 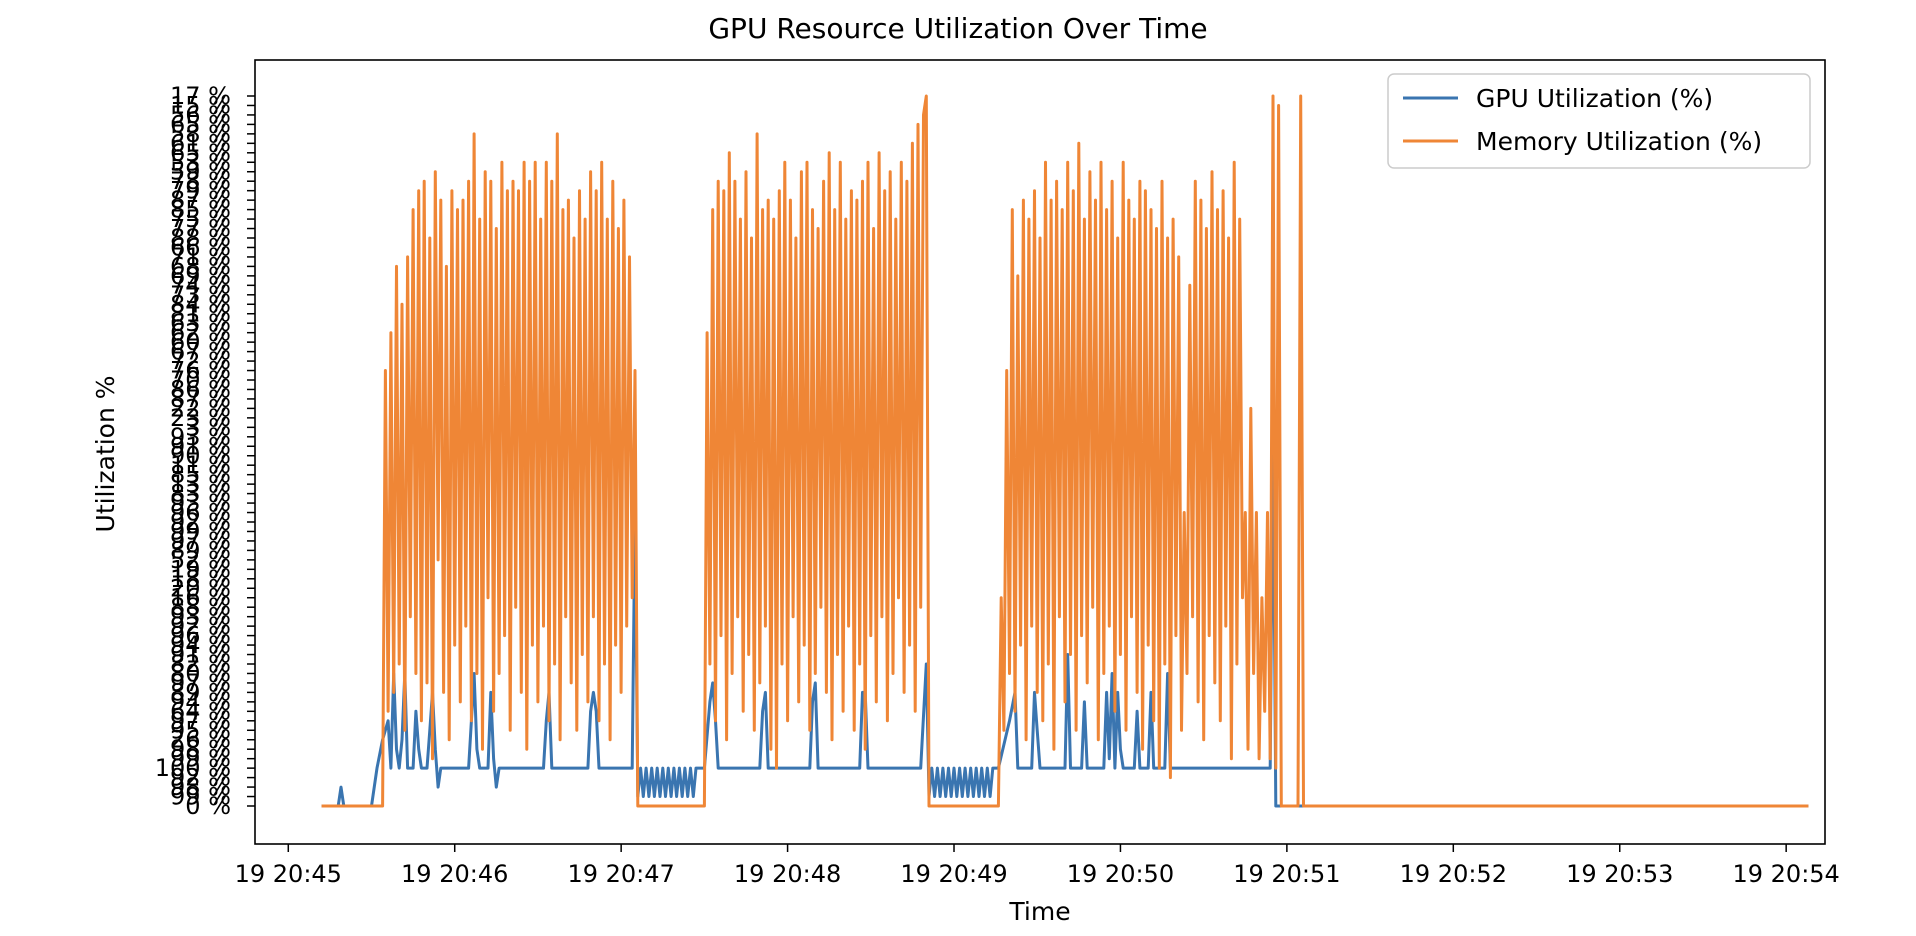 I want to click on y-tick-label: 67 %, so click(x=200, y=352).